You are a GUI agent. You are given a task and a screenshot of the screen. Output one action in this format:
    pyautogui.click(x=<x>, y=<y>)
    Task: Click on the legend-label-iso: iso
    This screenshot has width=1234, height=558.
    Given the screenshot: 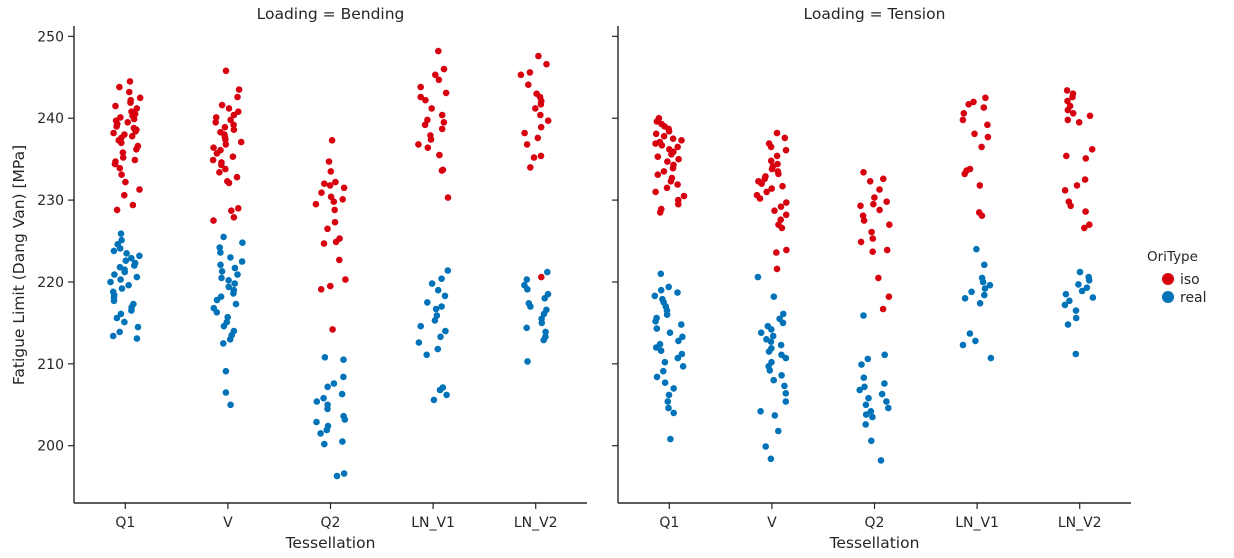 What is the action you would take?
    pyautogui.click(x=1190, y=280)
    